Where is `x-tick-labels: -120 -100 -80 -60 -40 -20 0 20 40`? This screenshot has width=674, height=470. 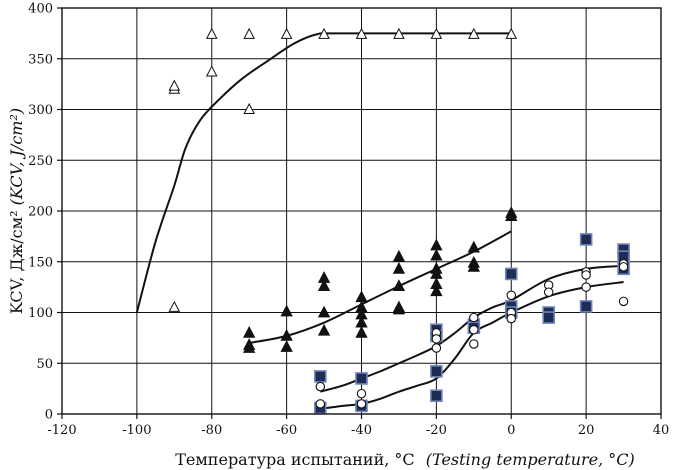
x-tick-labels: -120 -100 -80 -60 -40 -20 0 20 40 is located at coordinates (358, 430).